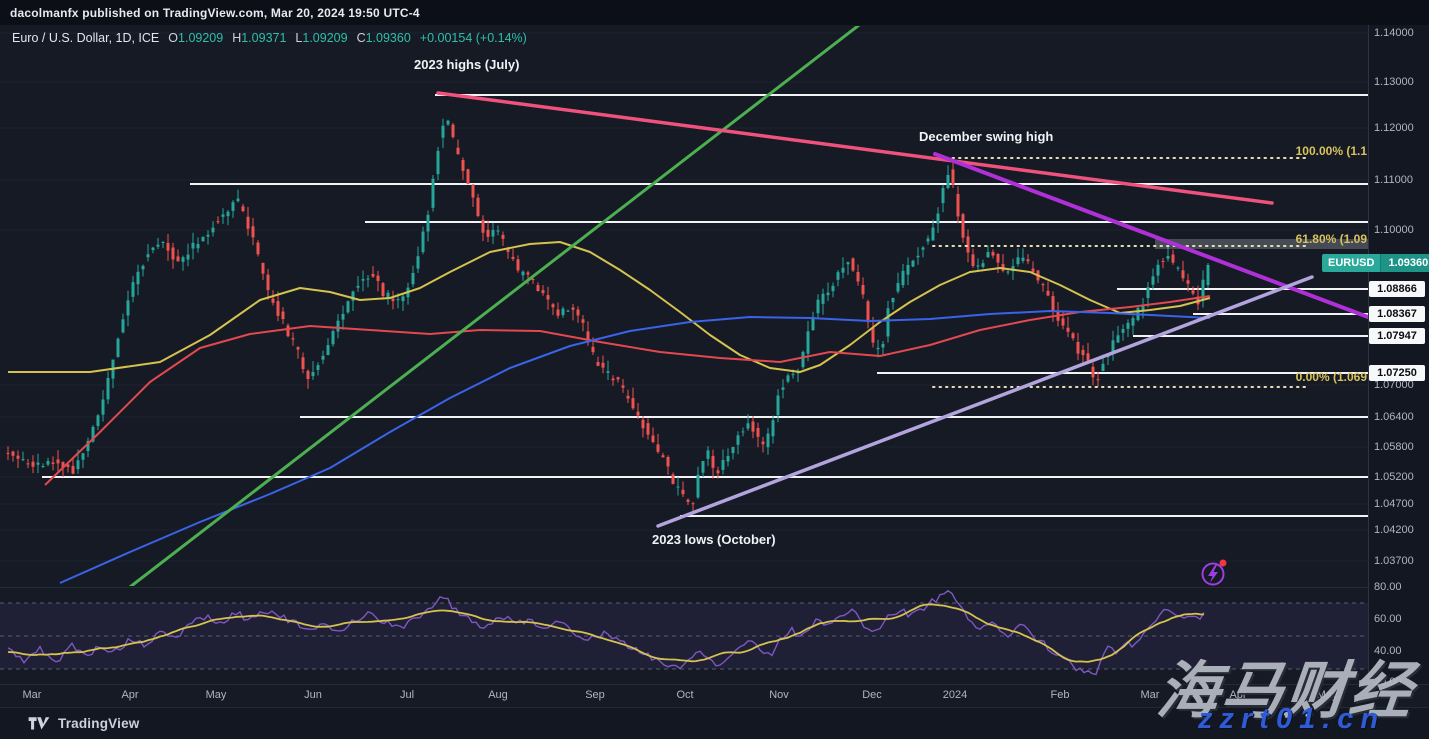  What do you see at coordinates (1292, 719) in the screenshot?
I see `watermark-url: zzrt01.cn` at bounding box center [1292, 719].